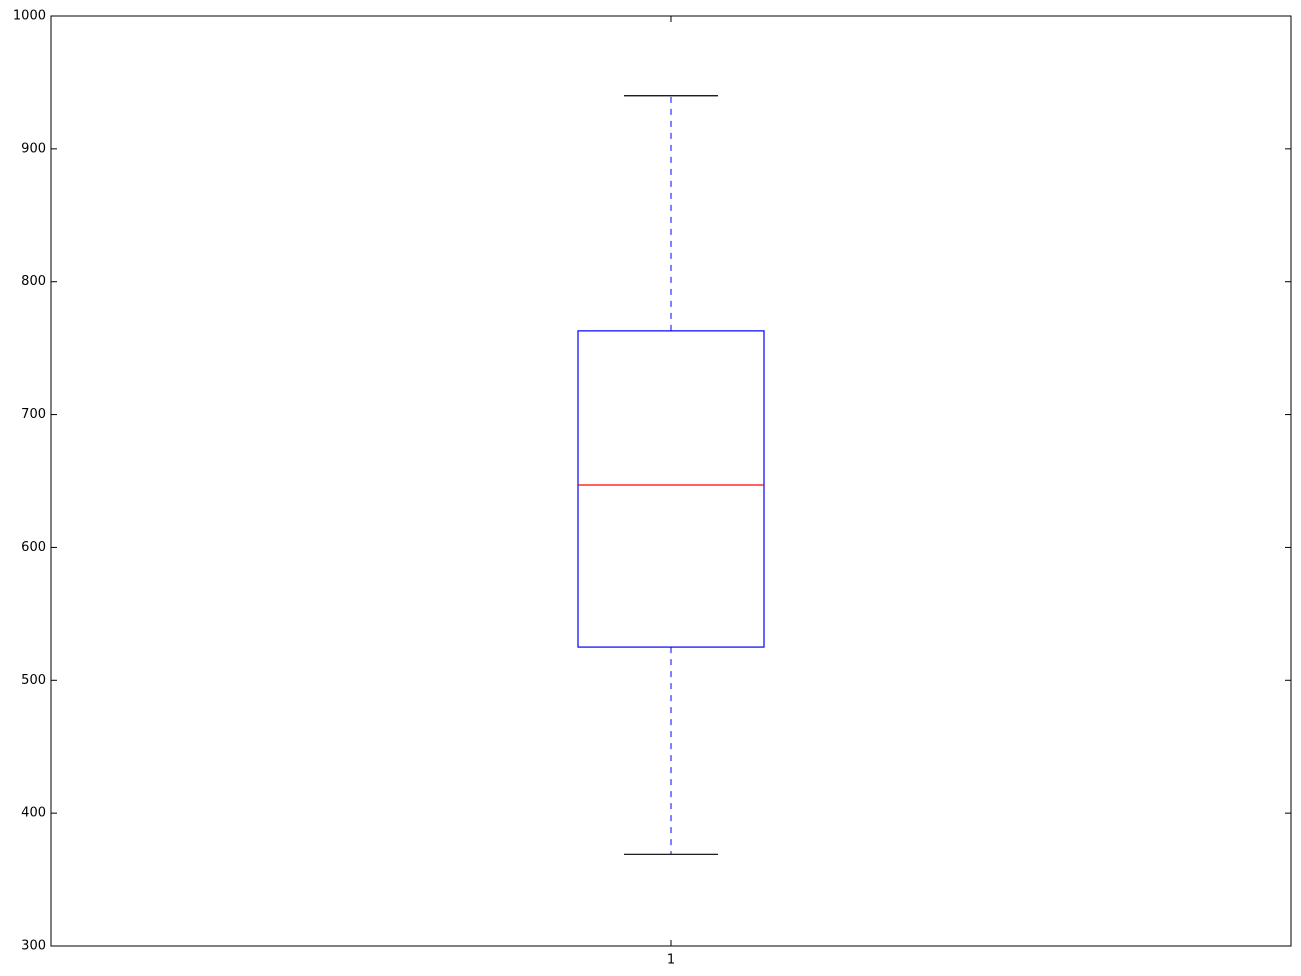  I want to click on iqr-box, so click(671, 489).